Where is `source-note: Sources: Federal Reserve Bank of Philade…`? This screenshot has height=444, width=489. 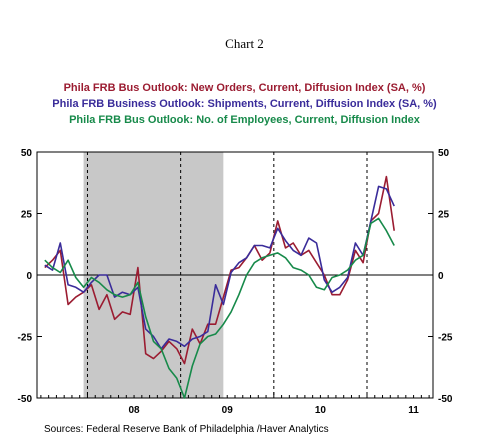 source-note: Sources: Federal Reserve Bank of Philade… is located at coordinates (186, 429).